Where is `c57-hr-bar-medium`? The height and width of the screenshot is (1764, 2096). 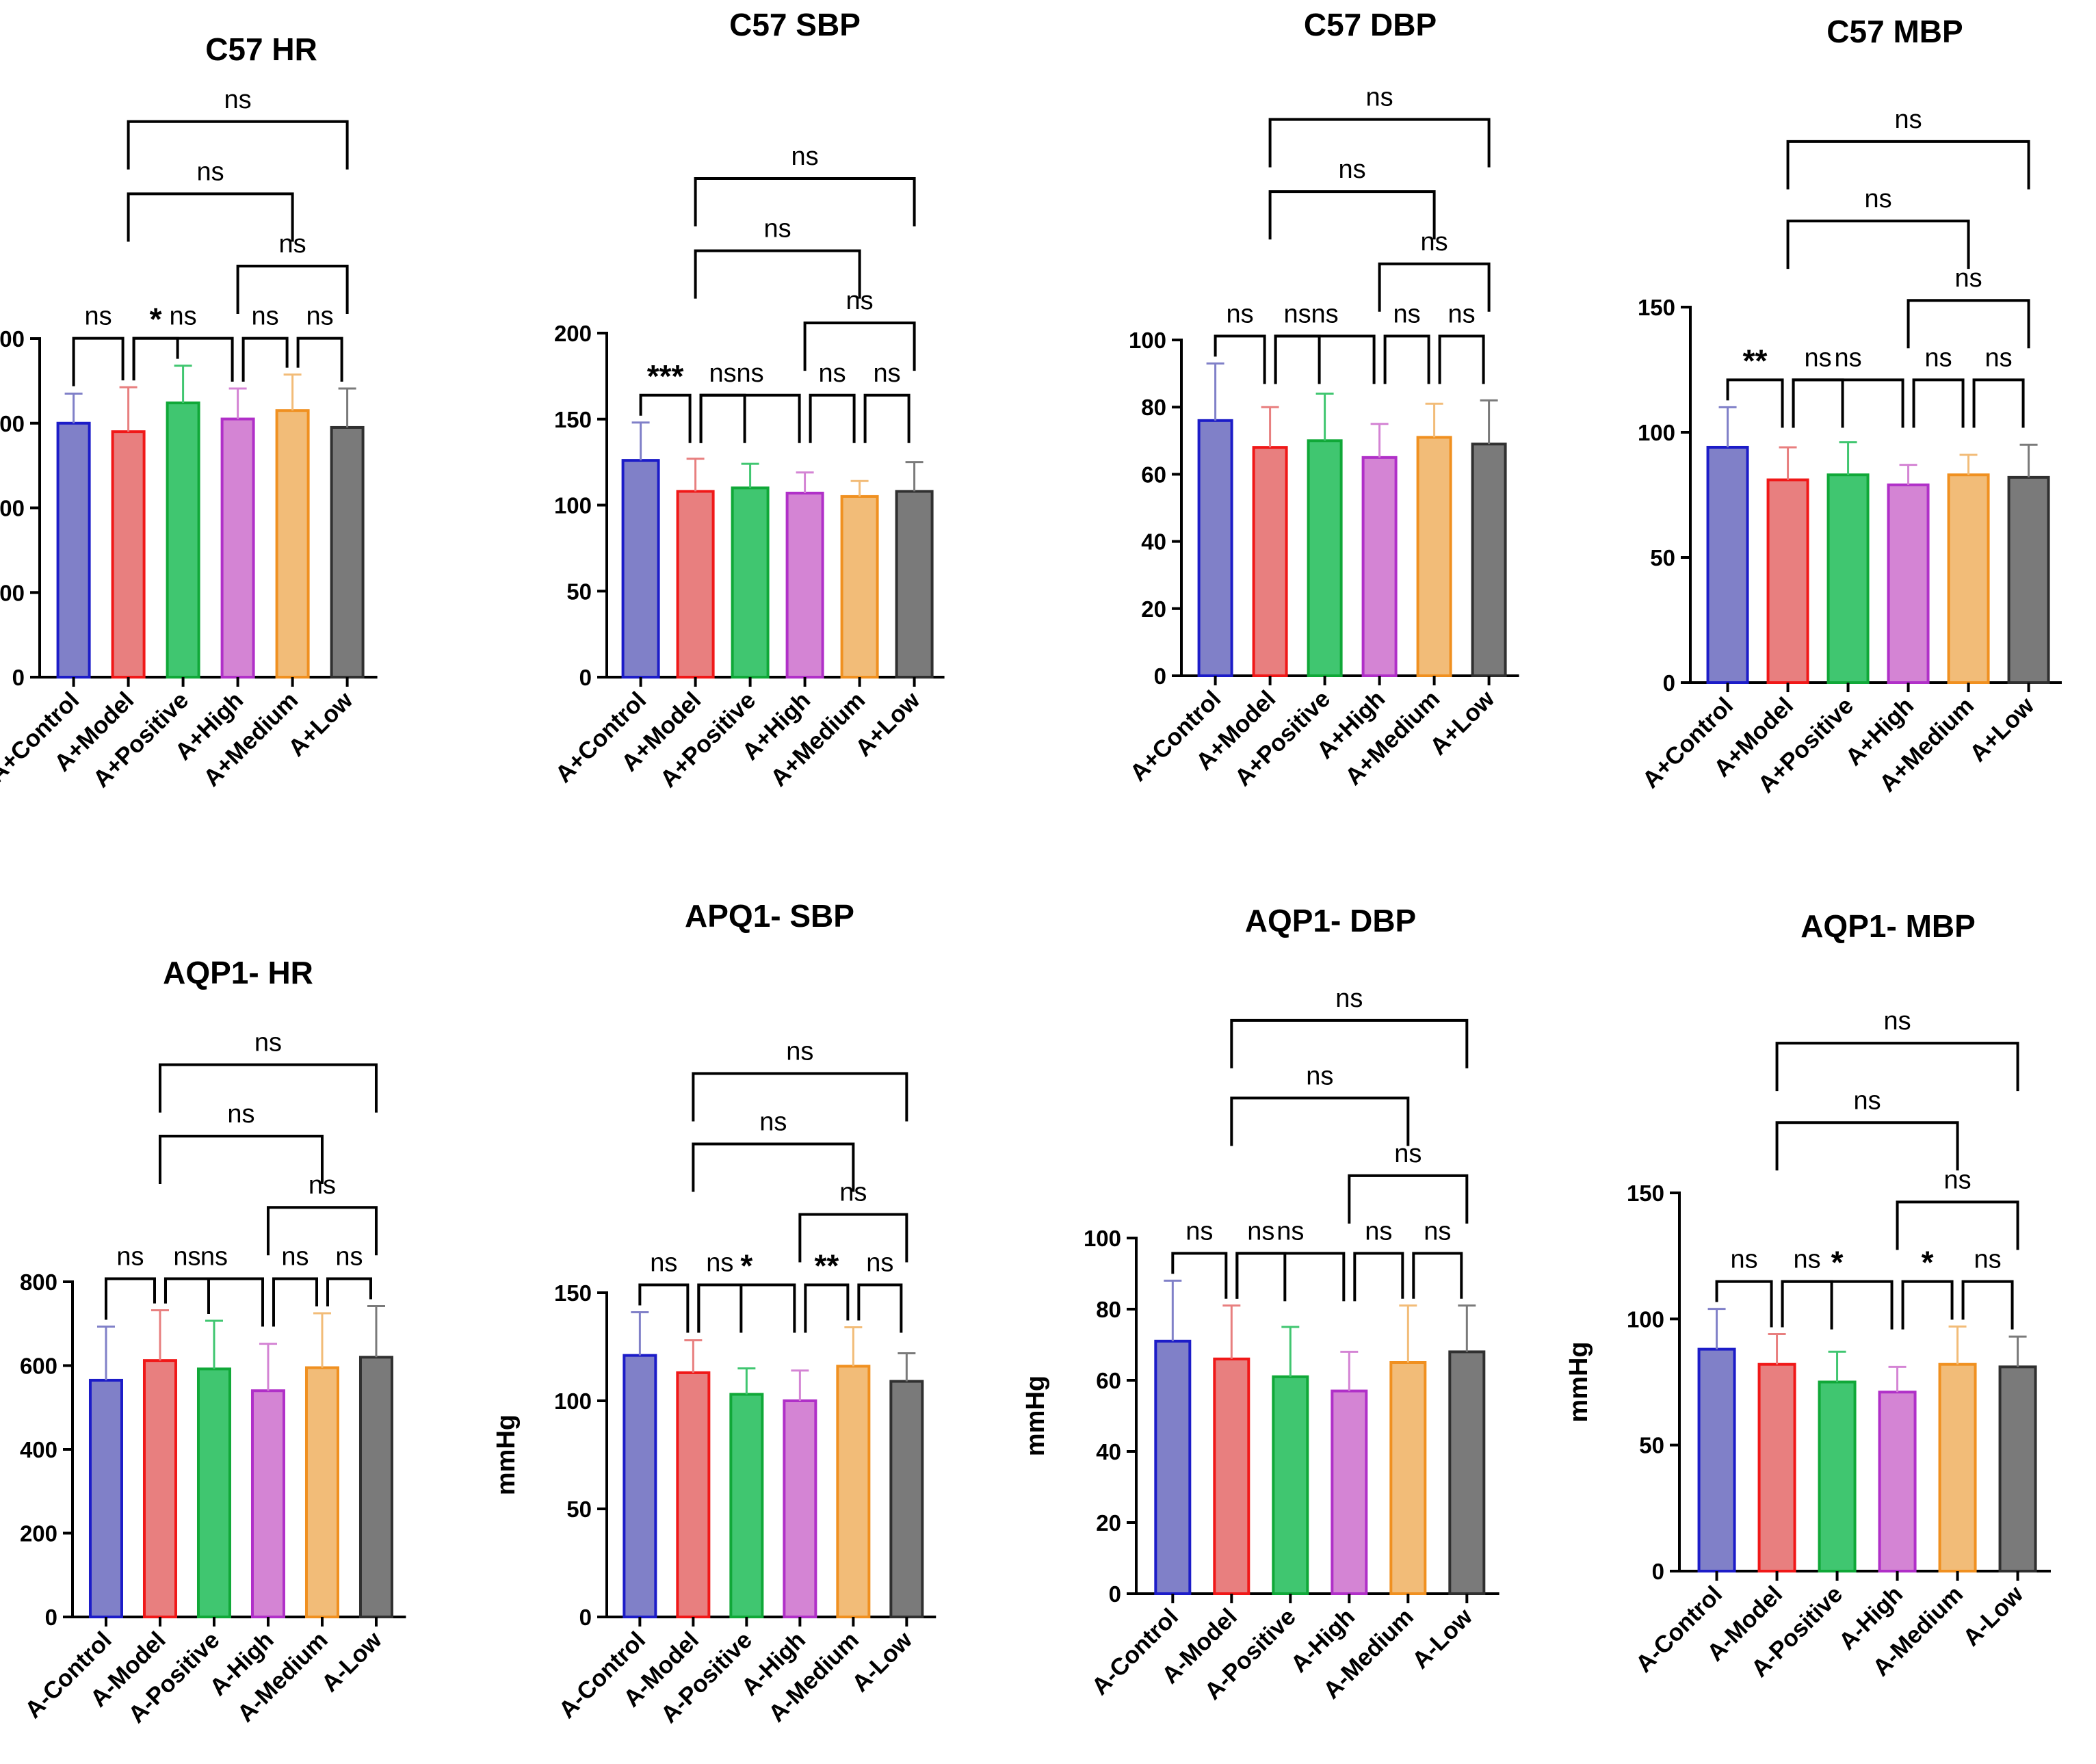 c57-hr-bar-medium is located at coordinates (292, 544).